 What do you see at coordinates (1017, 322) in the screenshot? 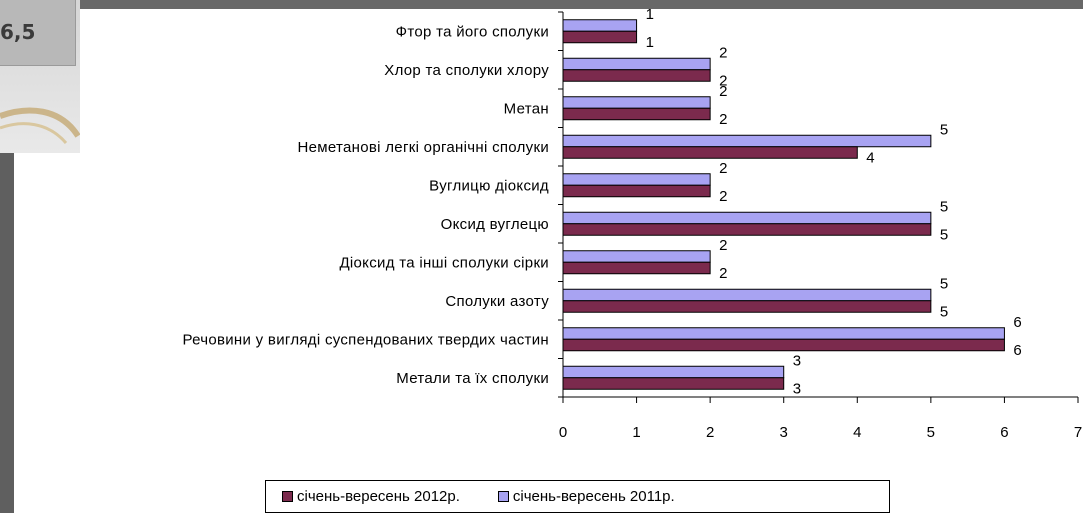
I see `data-label-2011: 6` at bounding box center [1017, 322].